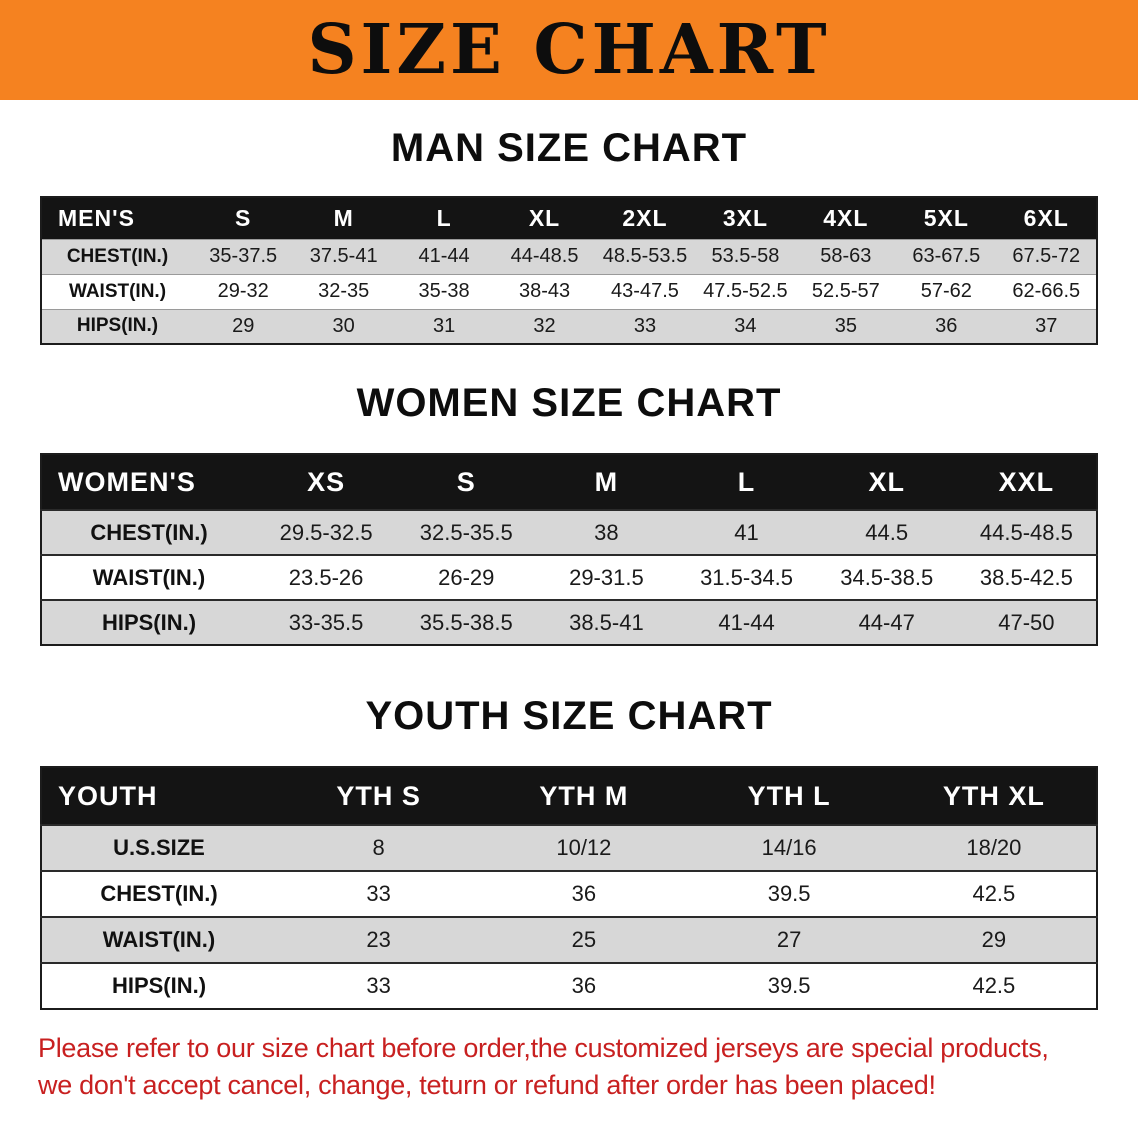  What do you see at coordinates (326, 482) in the screenshot?
I see `size-column-header: XS` at bounding box center [326, 482].